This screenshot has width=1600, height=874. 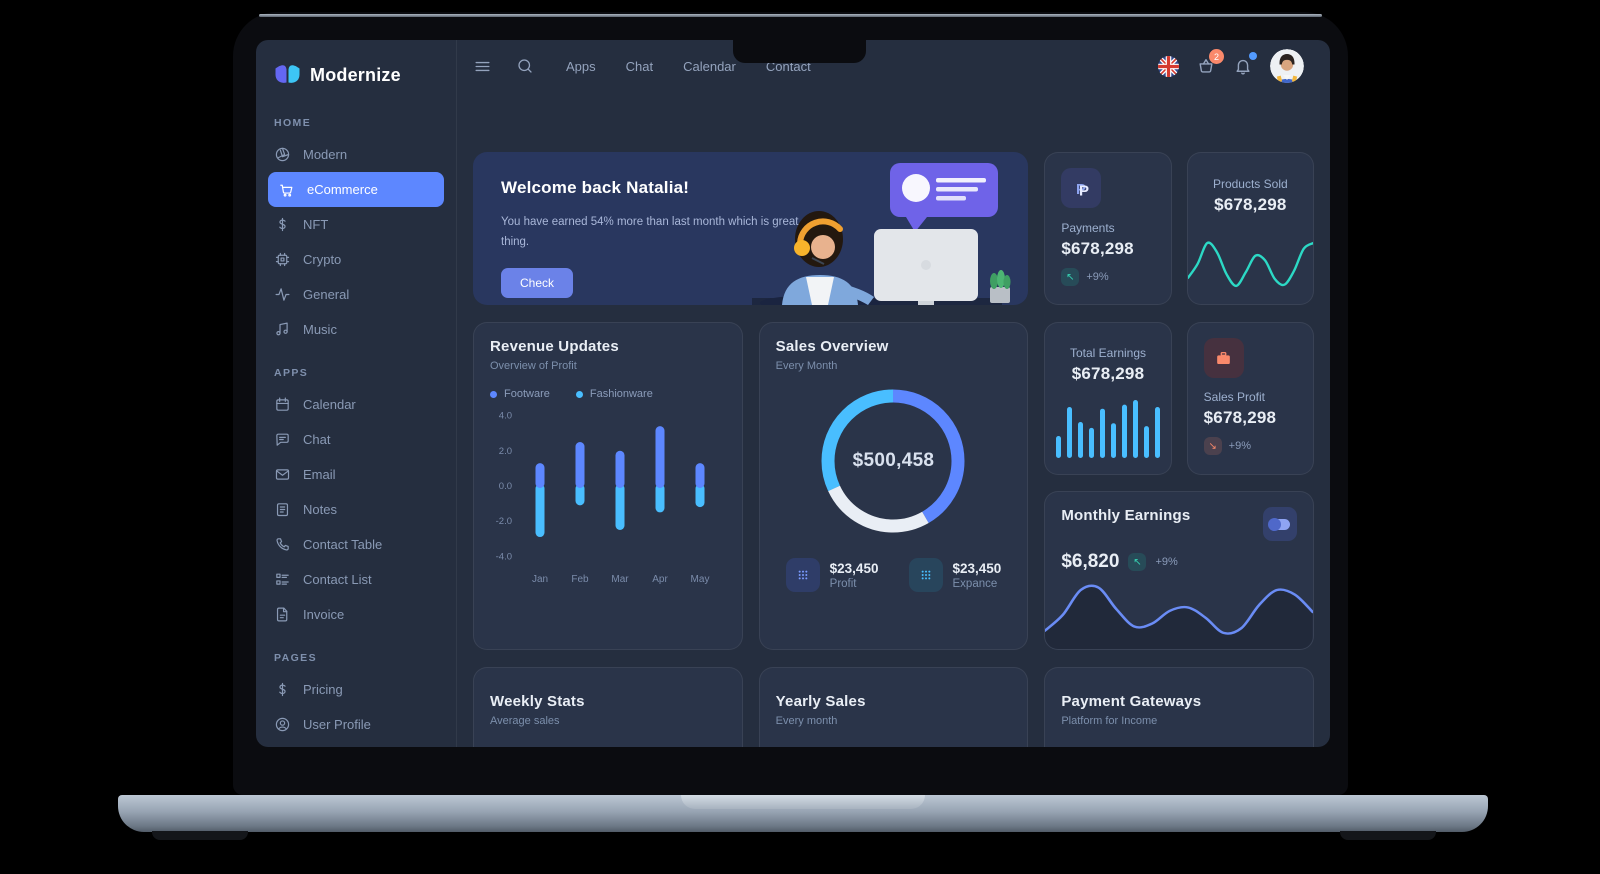 I want to click on monthly-earnings-card: Monthly Earnings $6,820 ↖ +9%, so click(x=1179, y=570).